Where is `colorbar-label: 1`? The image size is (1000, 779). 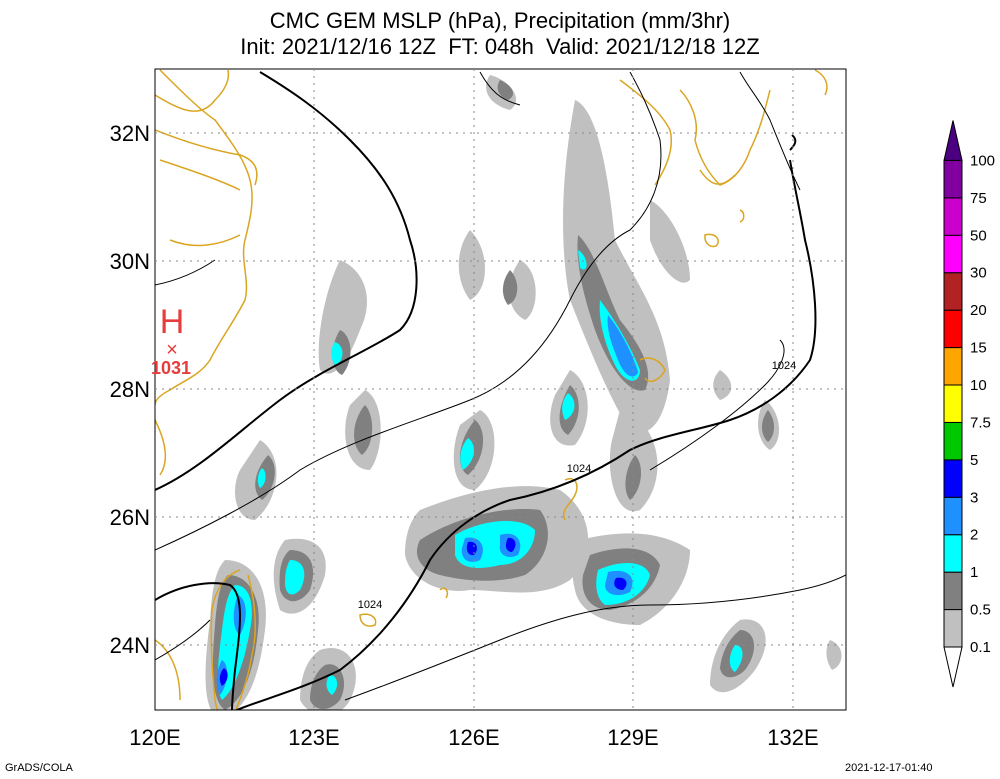 colorbar-label: 1 is located at coordinates (974, 572).